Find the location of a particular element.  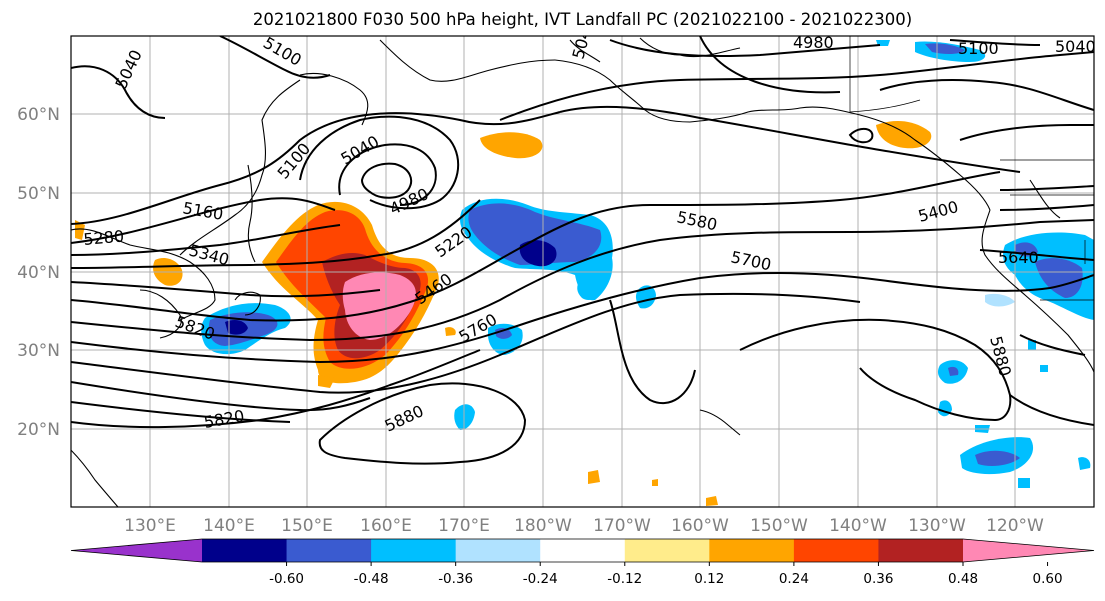

lon-label: 170°E is located at coordinates (464, 526).